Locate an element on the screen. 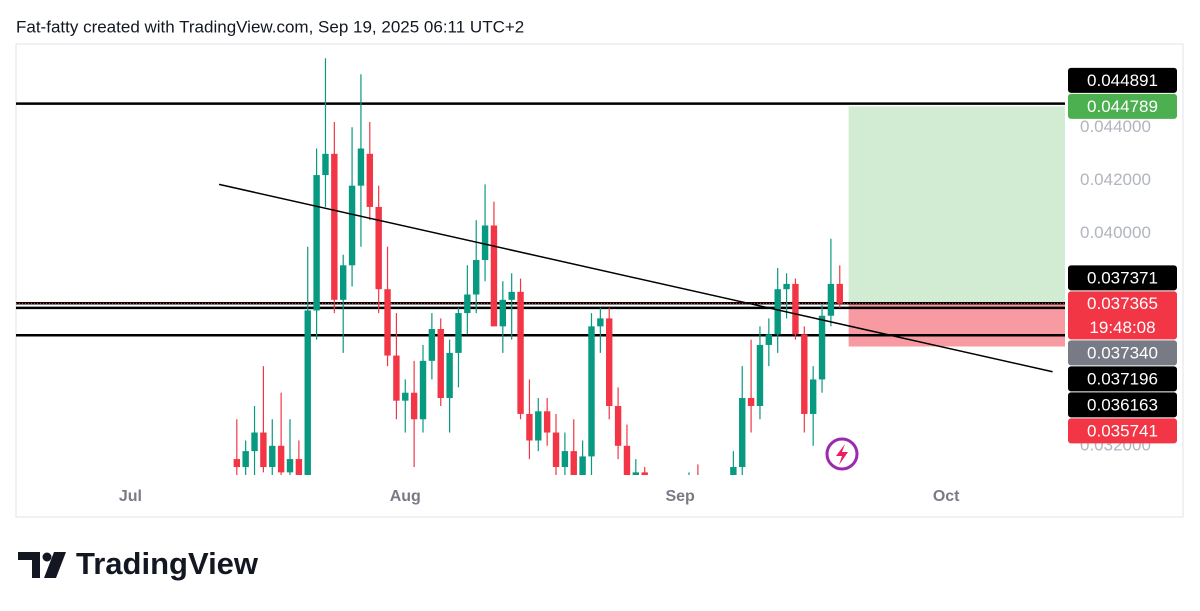 This screenshot has width=1200, height=611. price-label: 0.036163 is located at coordinates (1122, 404).